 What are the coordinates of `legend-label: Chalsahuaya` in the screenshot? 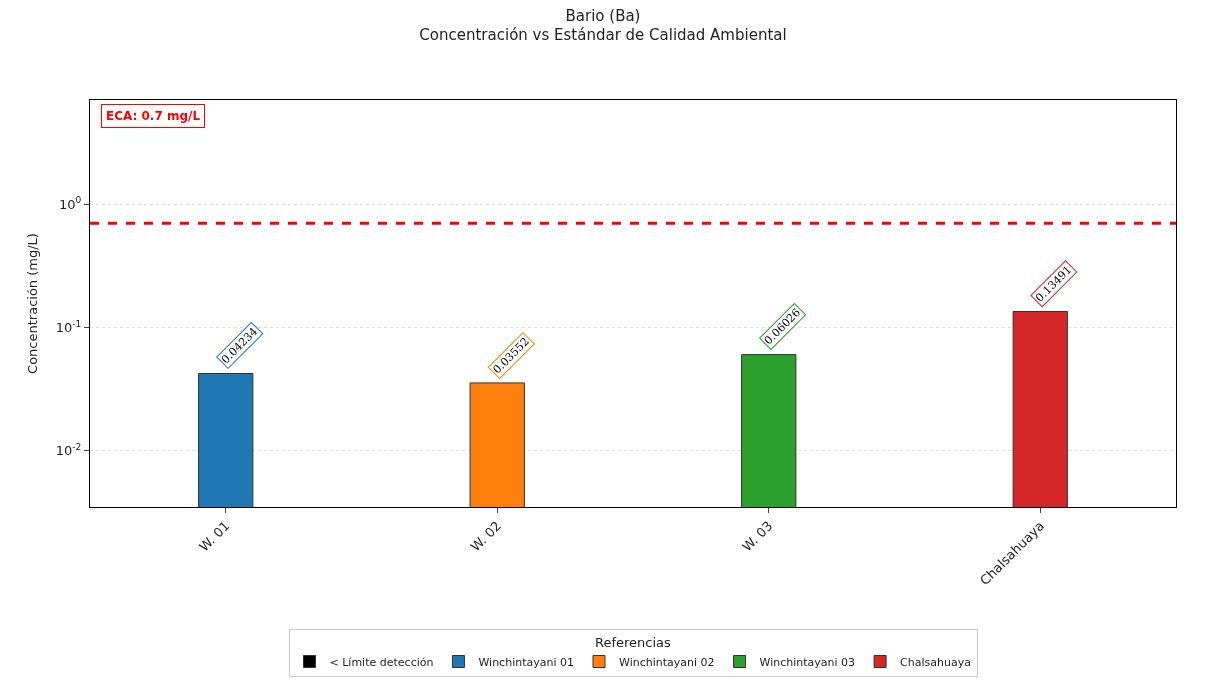 It's located at (935, 662).